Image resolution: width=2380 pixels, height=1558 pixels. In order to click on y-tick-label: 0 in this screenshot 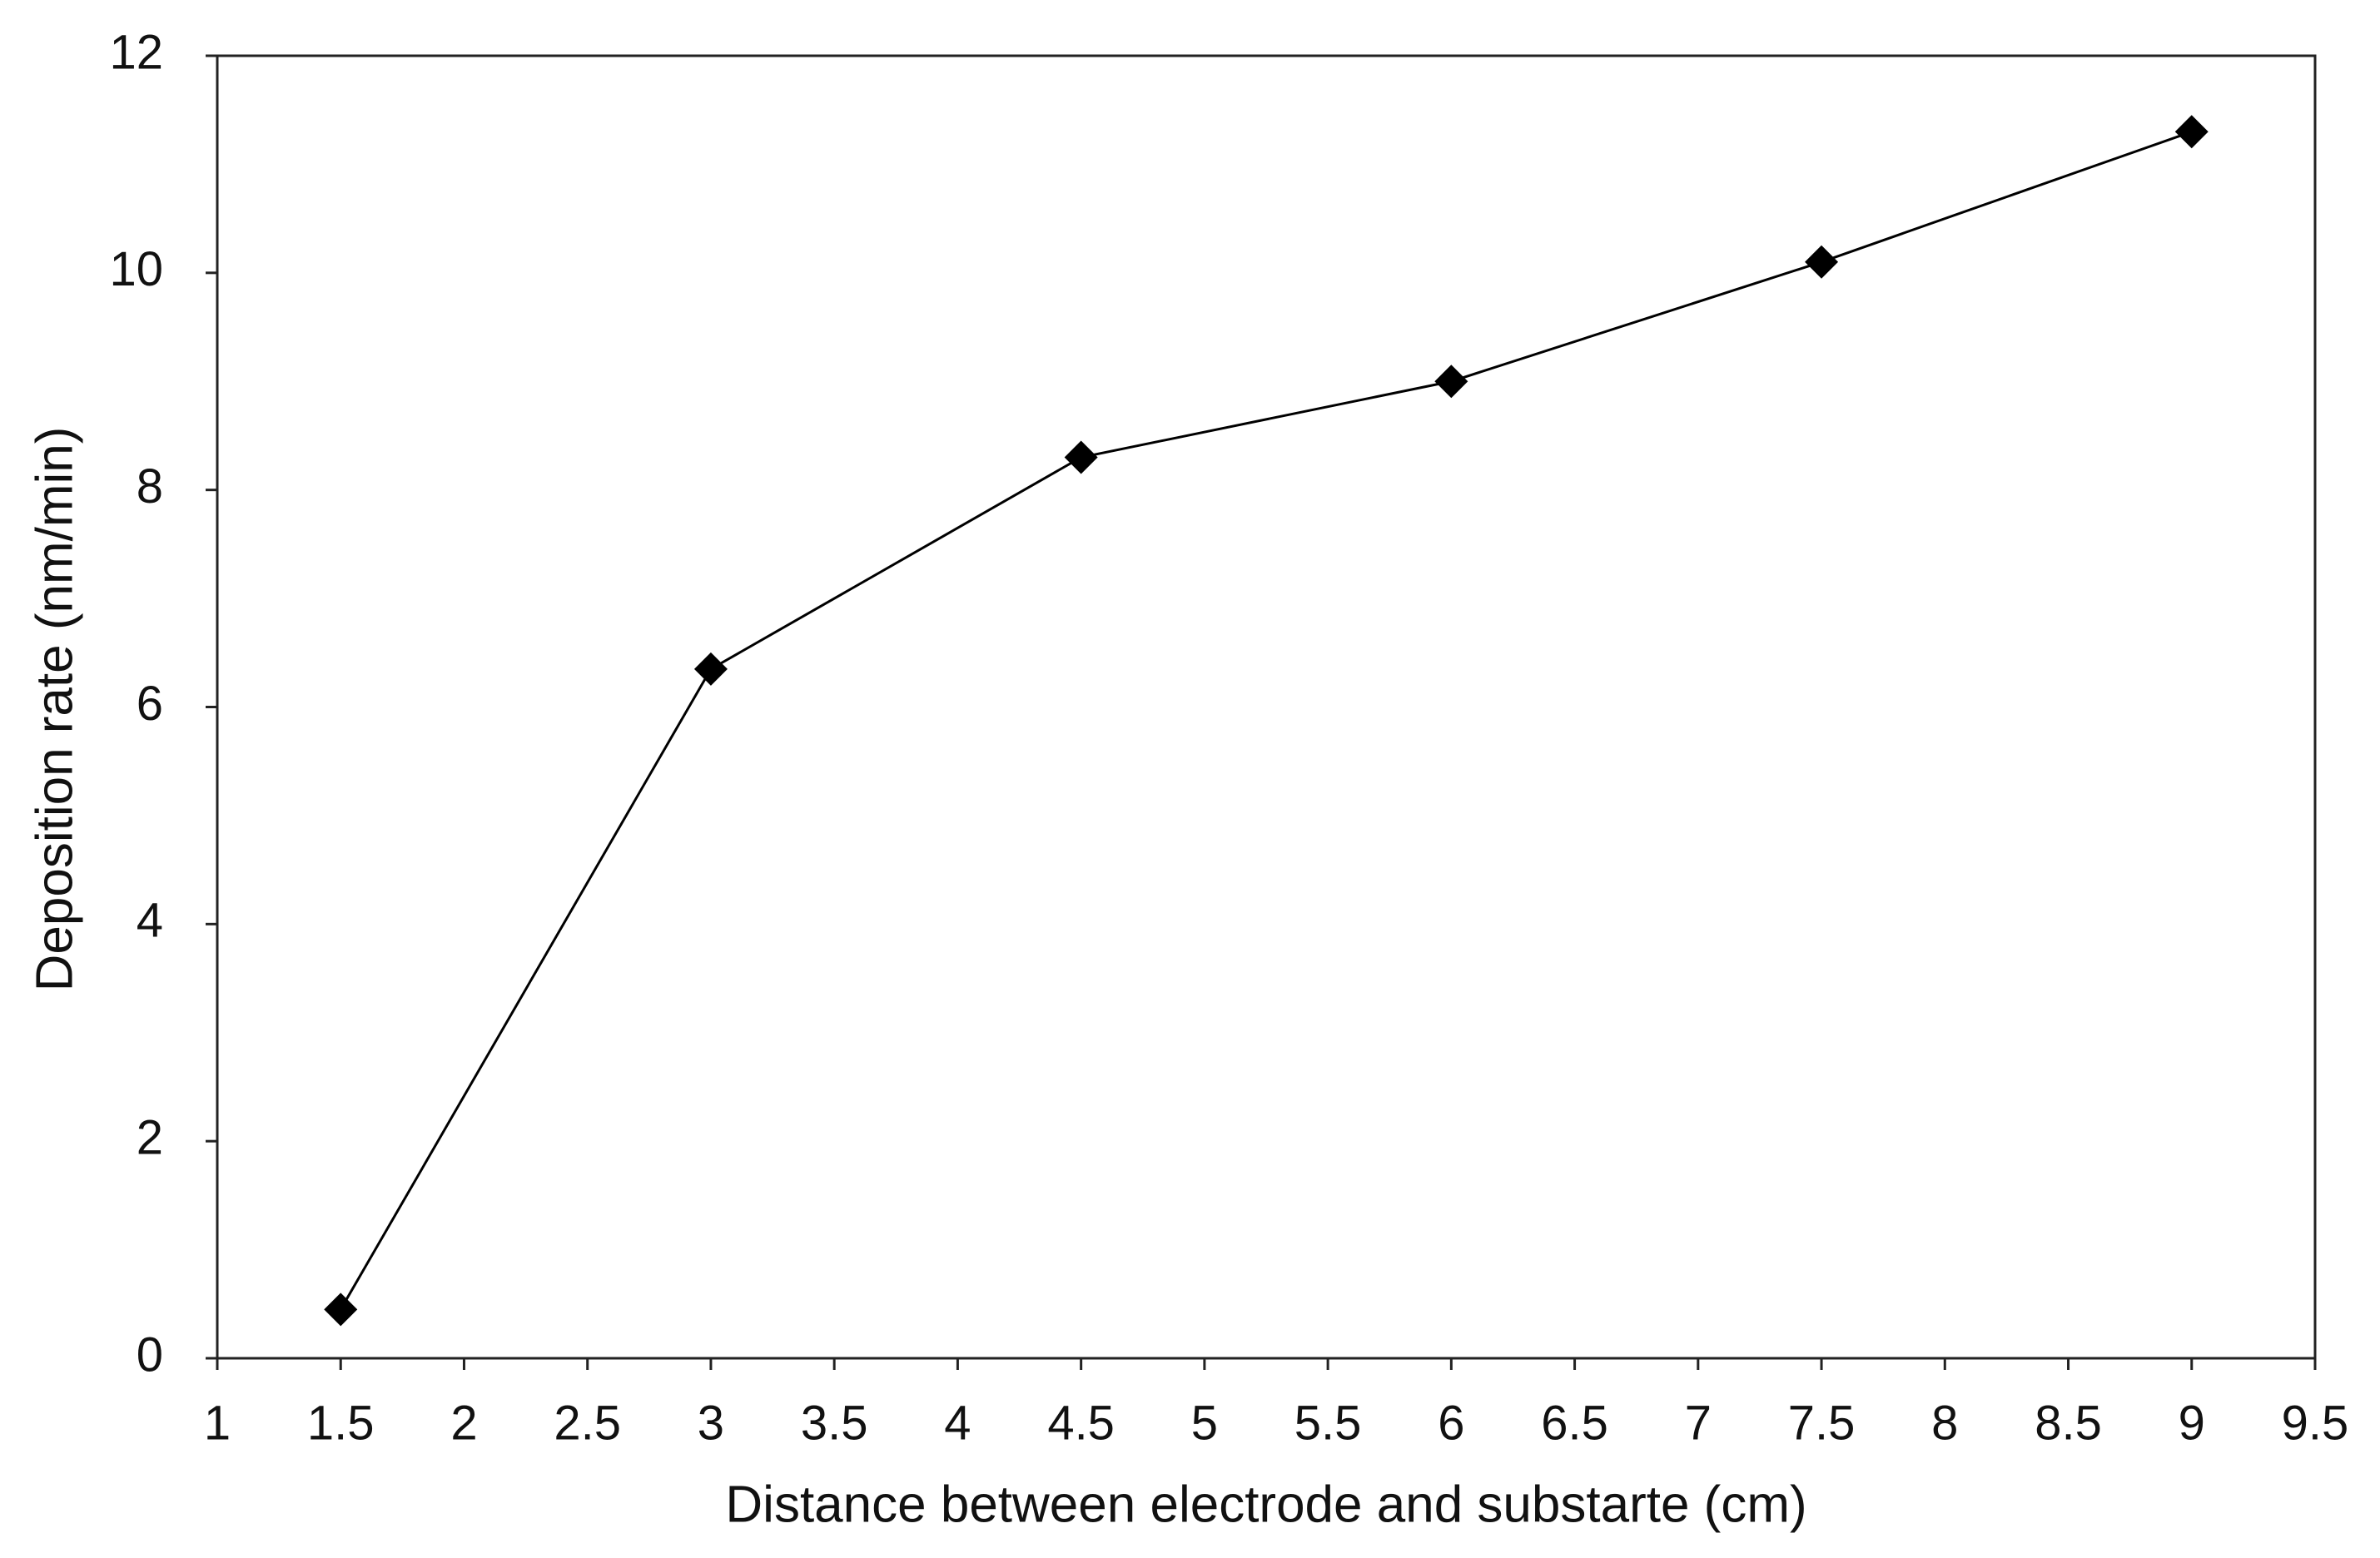, I will do `click(150, 1354)`.